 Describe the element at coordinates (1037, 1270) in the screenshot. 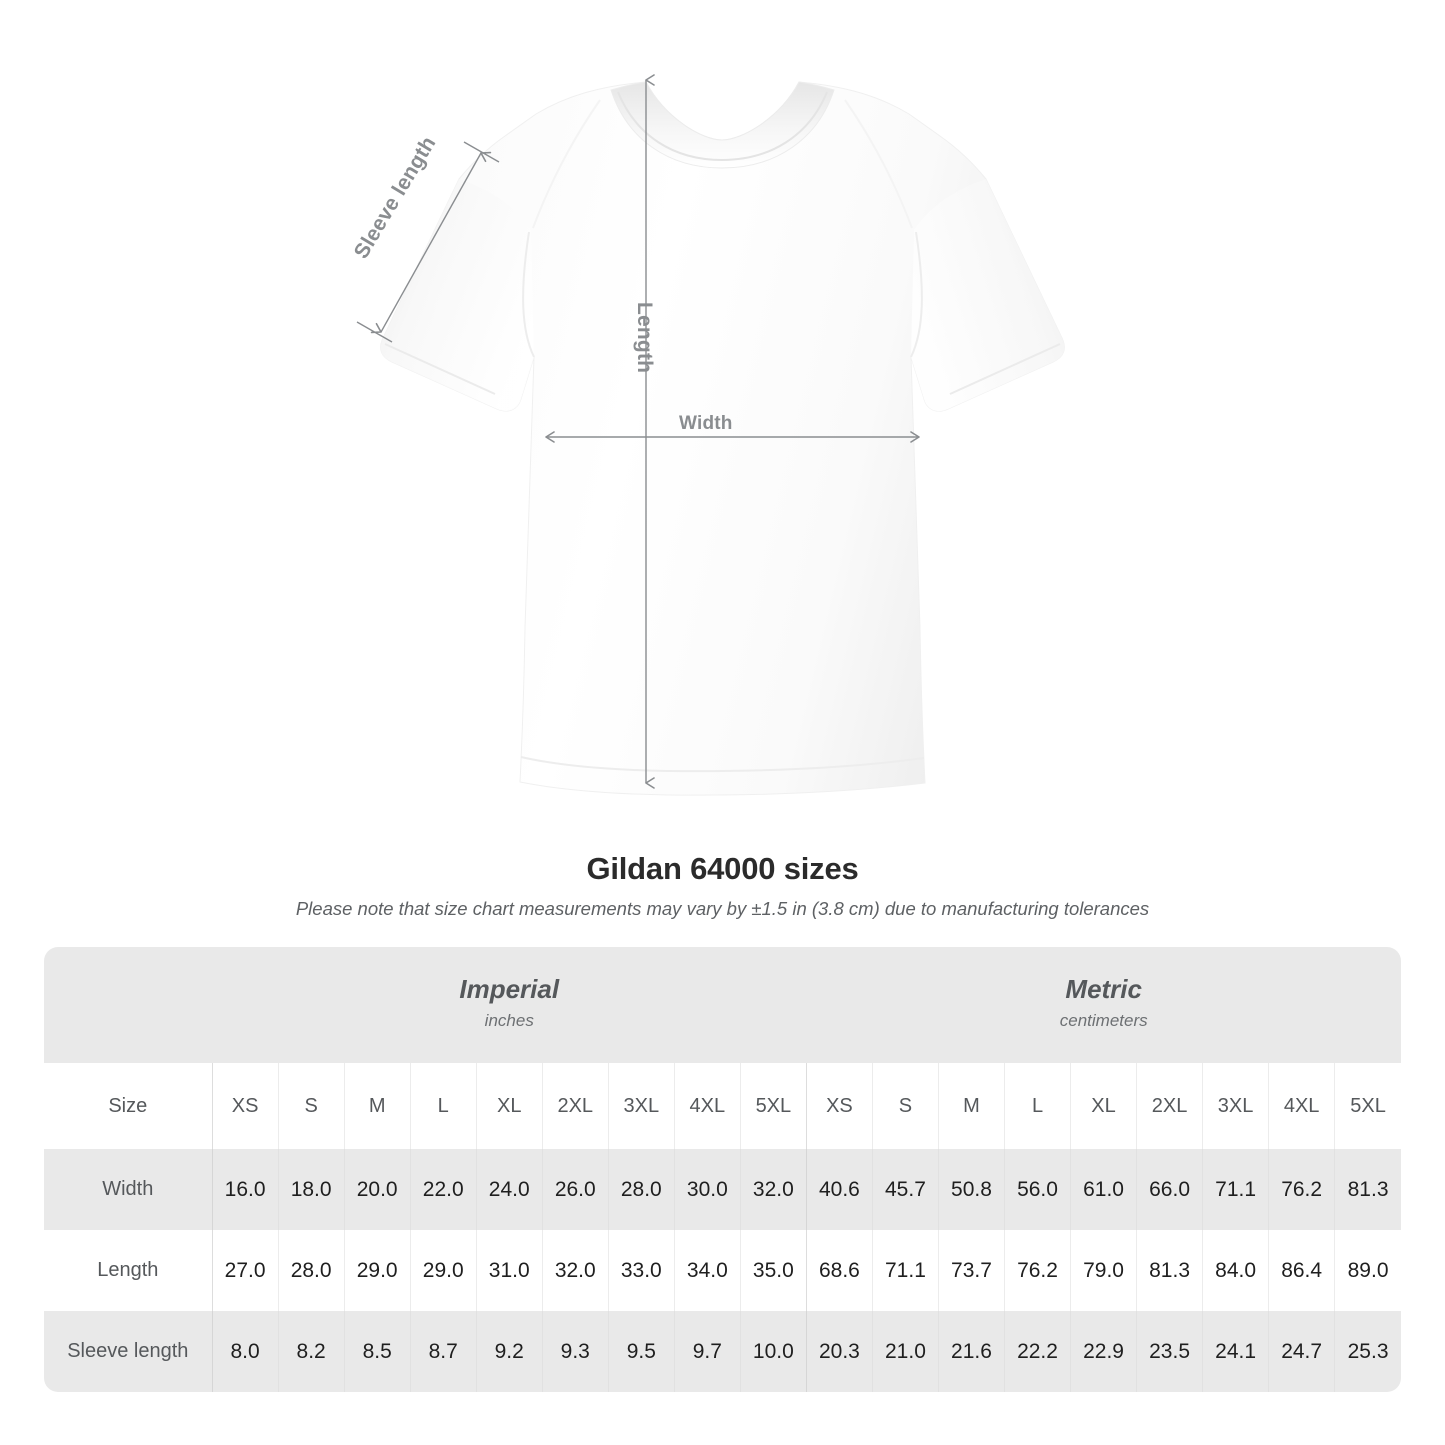

I see `cell-length-metric-l: 76.2` at that location.